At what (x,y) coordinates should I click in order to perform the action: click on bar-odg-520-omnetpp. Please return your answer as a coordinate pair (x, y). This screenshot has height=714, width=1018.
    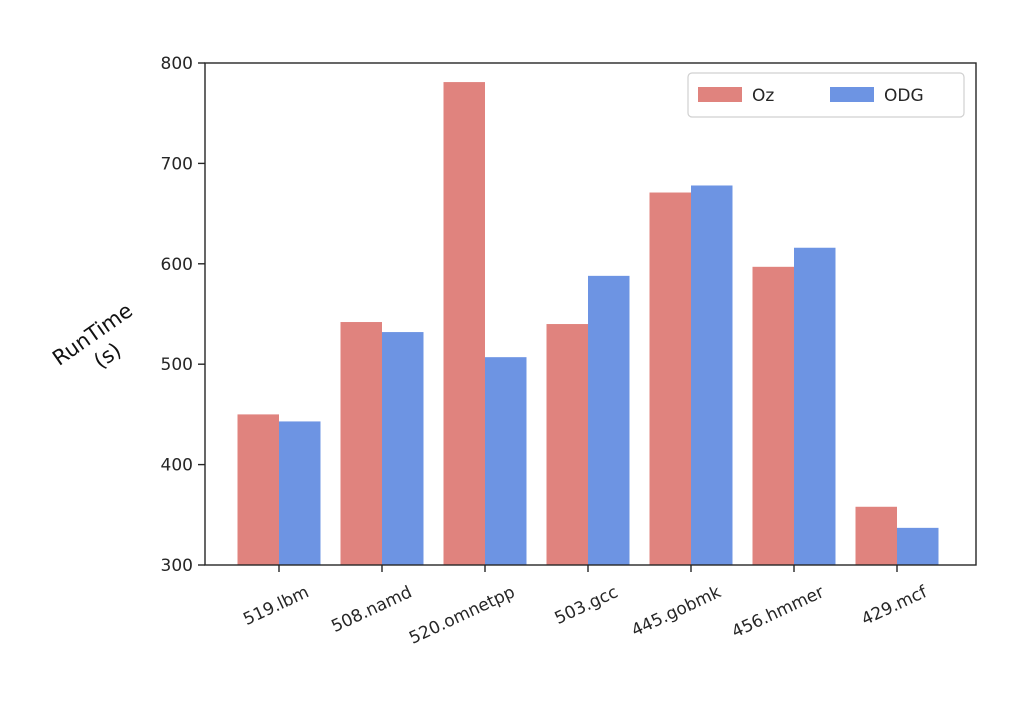
    Looking at the image, I should click on (506, 461).